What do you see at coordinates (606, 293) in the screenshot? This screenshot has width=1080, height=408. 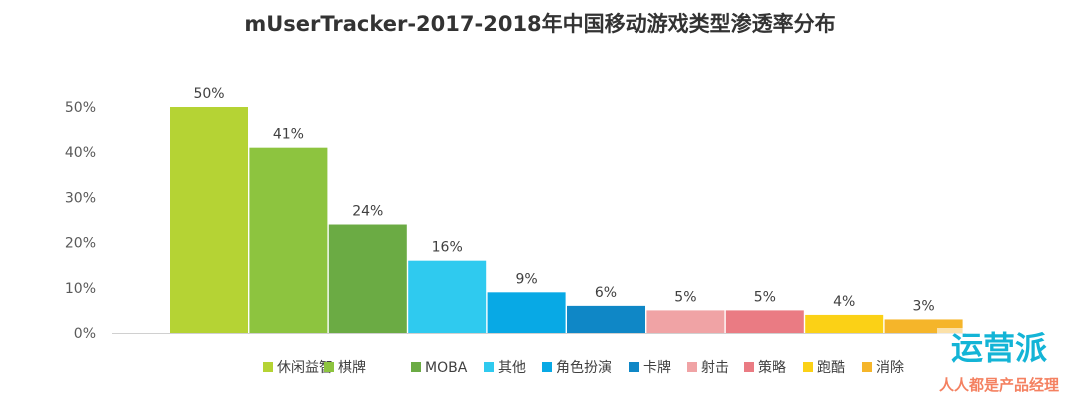 I see `bar-value-label: 6%` at bounding box center [606, 293].